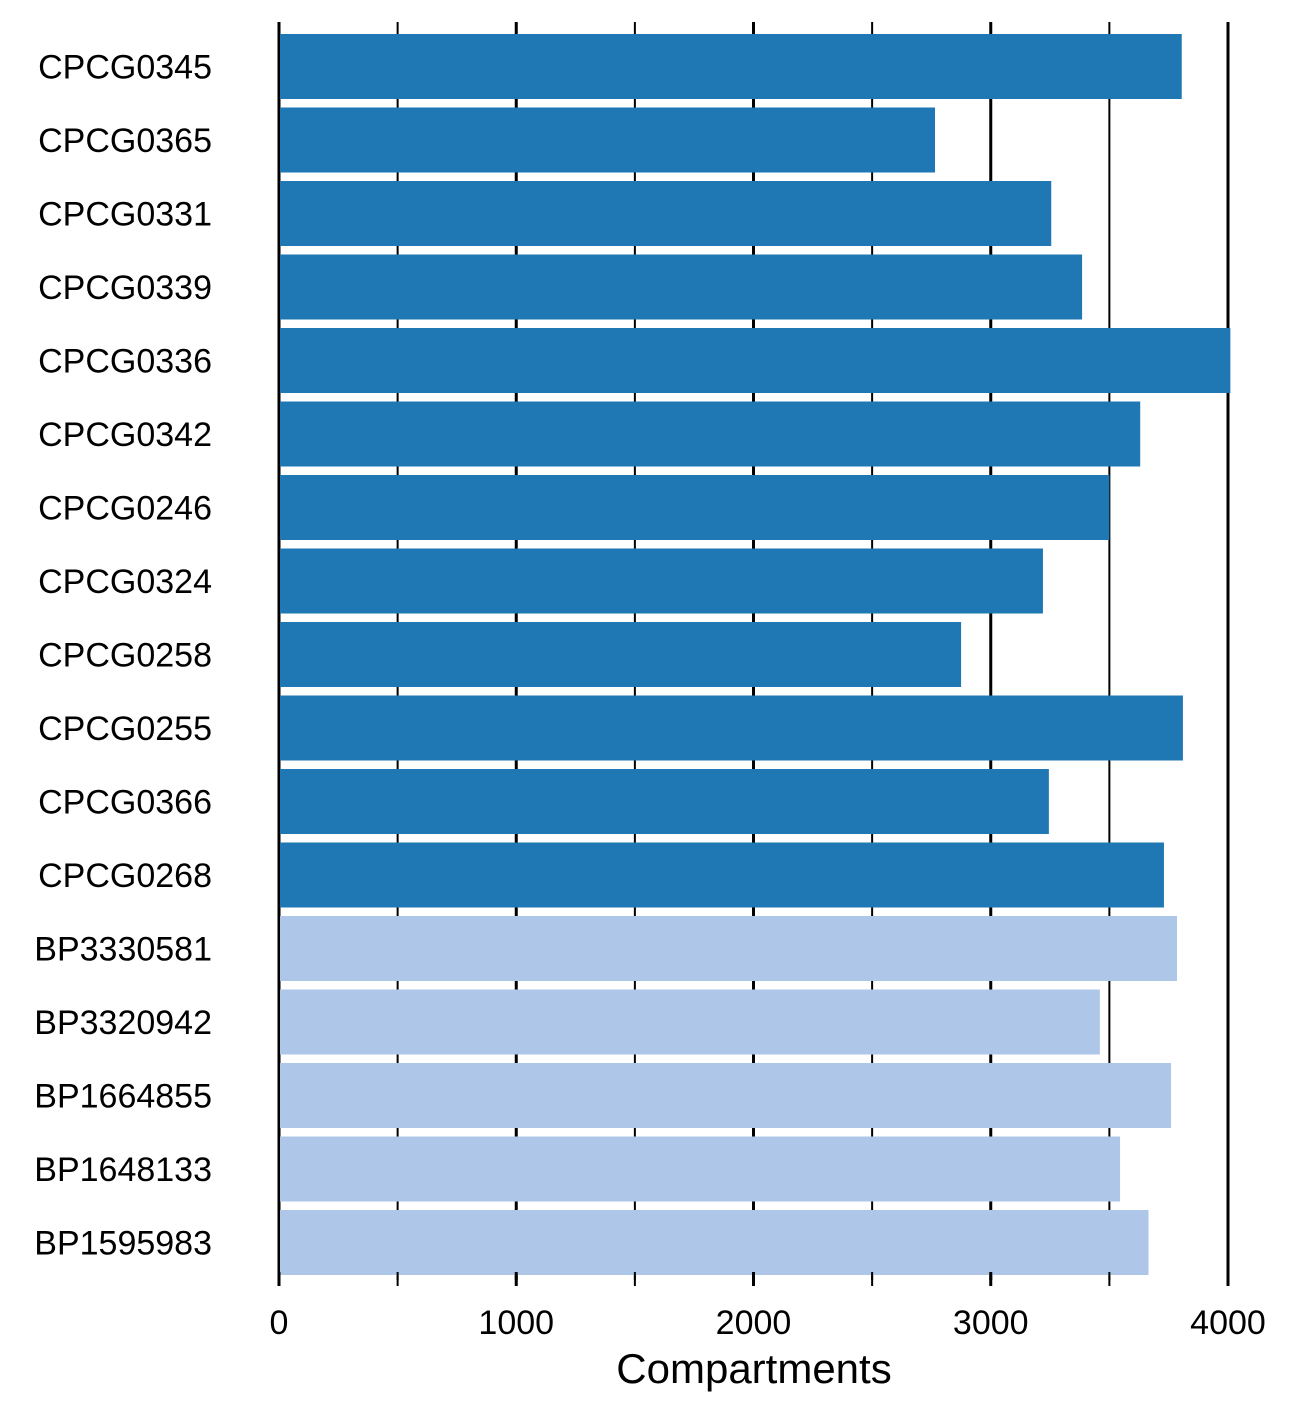 The width and height of the screenshot is (1299, 1422). Describe the element at coordinates (991, 1323) in the screenshot. I see `x-tick-label: 3000` at that location.